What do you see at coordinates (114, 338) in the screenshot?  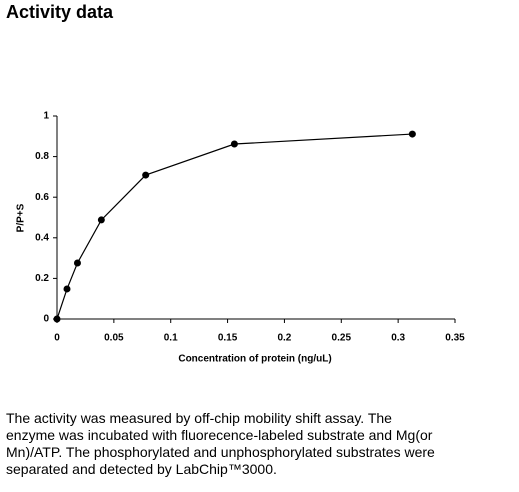 I see `x-tick-label: 0.05` at bounding box center [114, 338].